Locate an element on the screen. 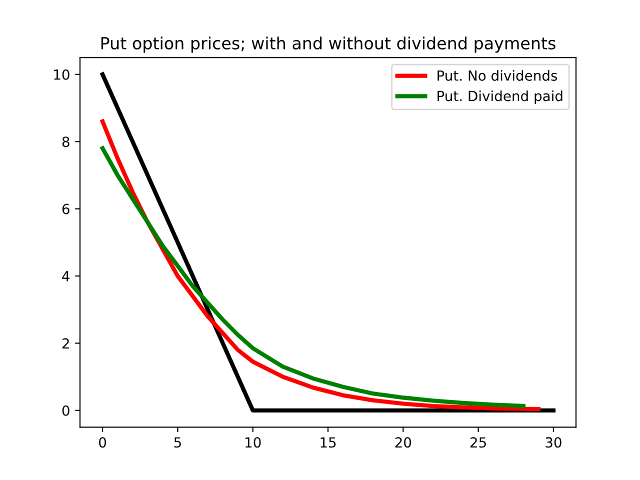 The width and height of the screenshot is (640, 480). y-tick-label: 4 is located at coordinates (66, 276).